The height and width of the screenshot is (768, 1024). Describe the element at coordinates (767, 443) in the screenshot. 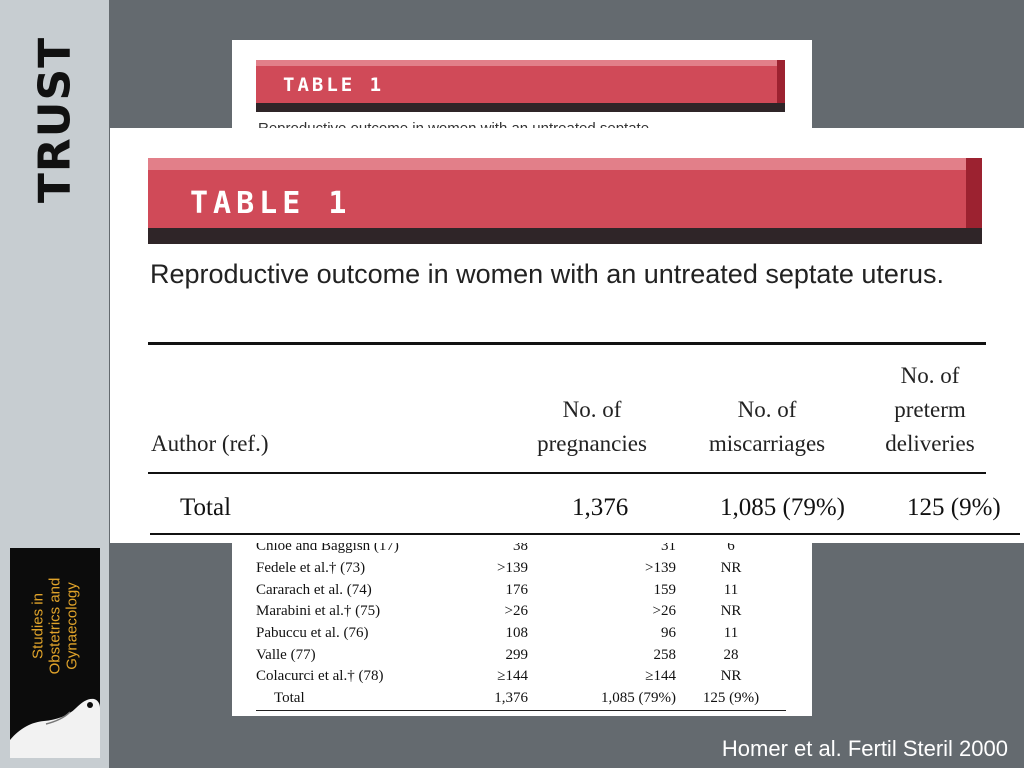

I see `header-miscarriages-line-2: miscarriages` at that location.